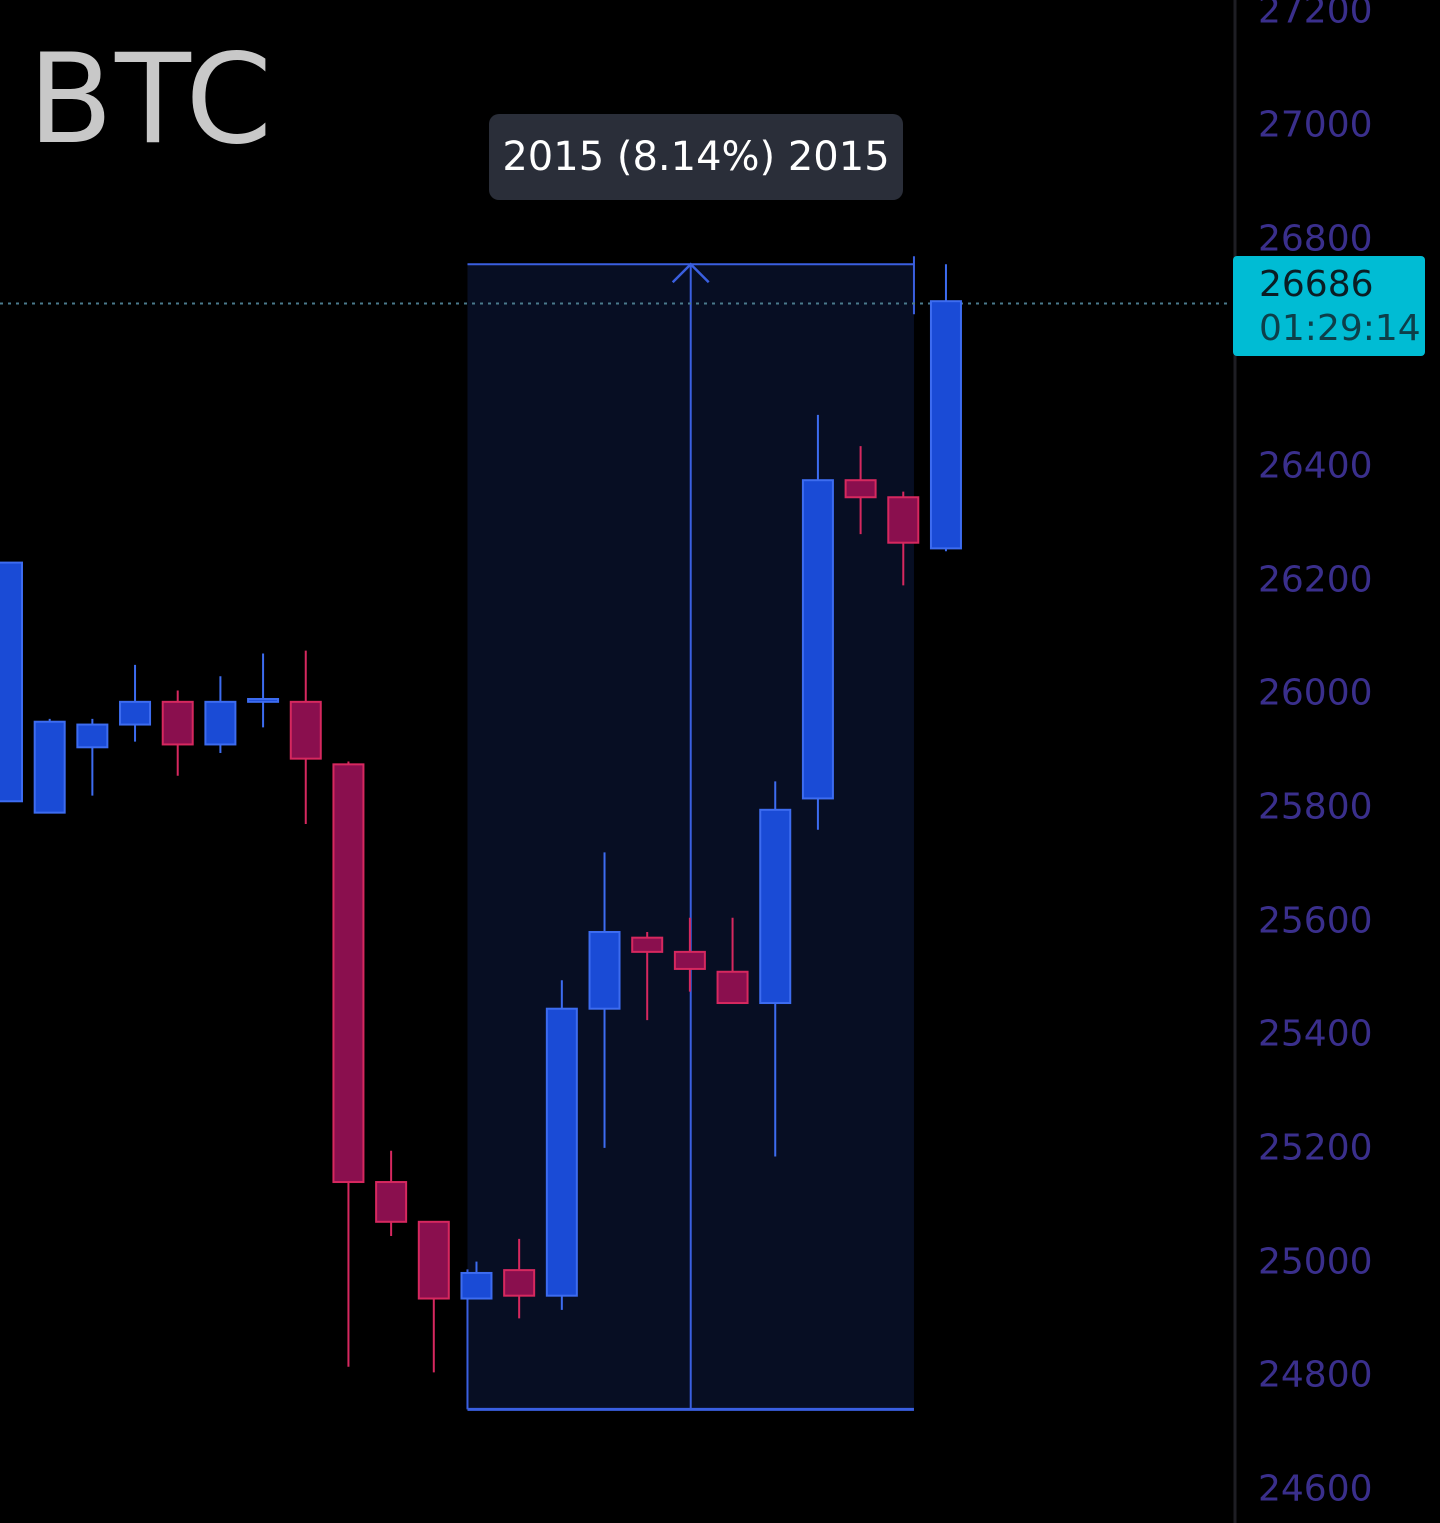  What do you see at coordinates (1315, 1148) in the screenshot?
I see `price-axis-label: 25200` at bounding box center [1315, 1148].